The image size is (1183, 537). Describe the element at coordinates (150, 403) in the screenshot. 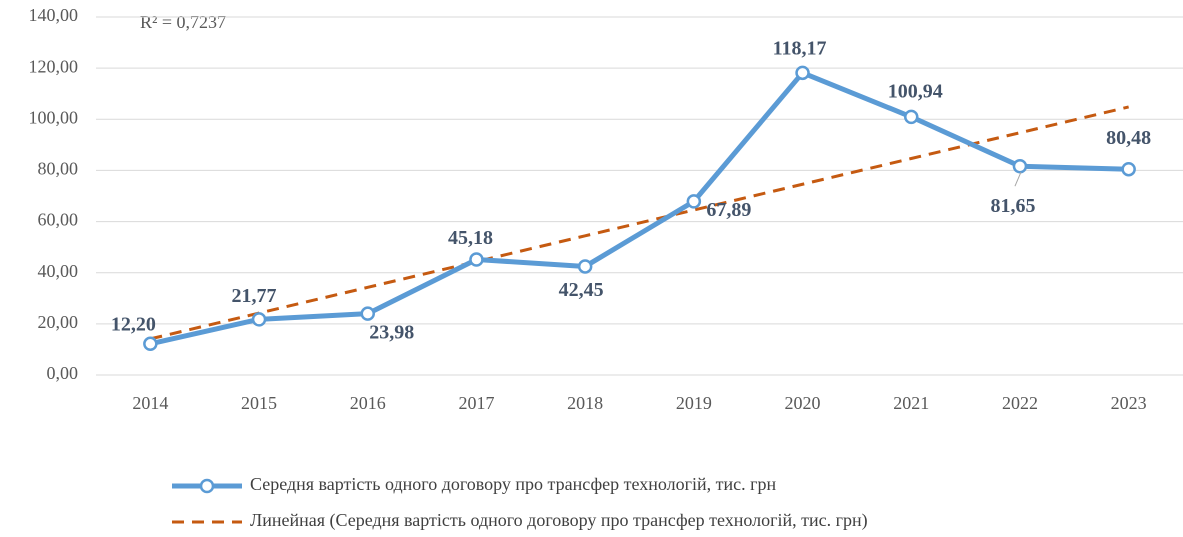

I see `x-tick-label: 2014` at that location.